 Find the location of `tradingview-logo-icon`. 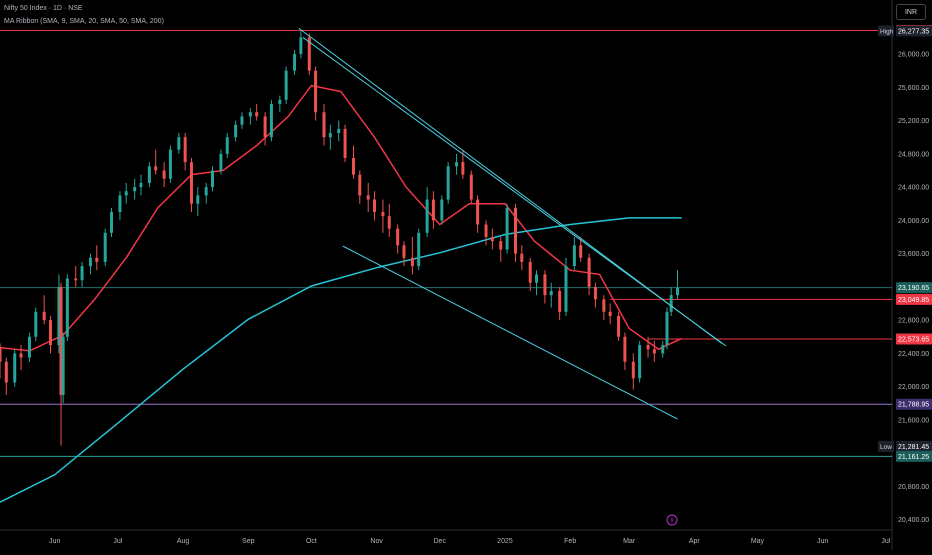

tradingview-logo-icon is located at coordinates (672, 520).